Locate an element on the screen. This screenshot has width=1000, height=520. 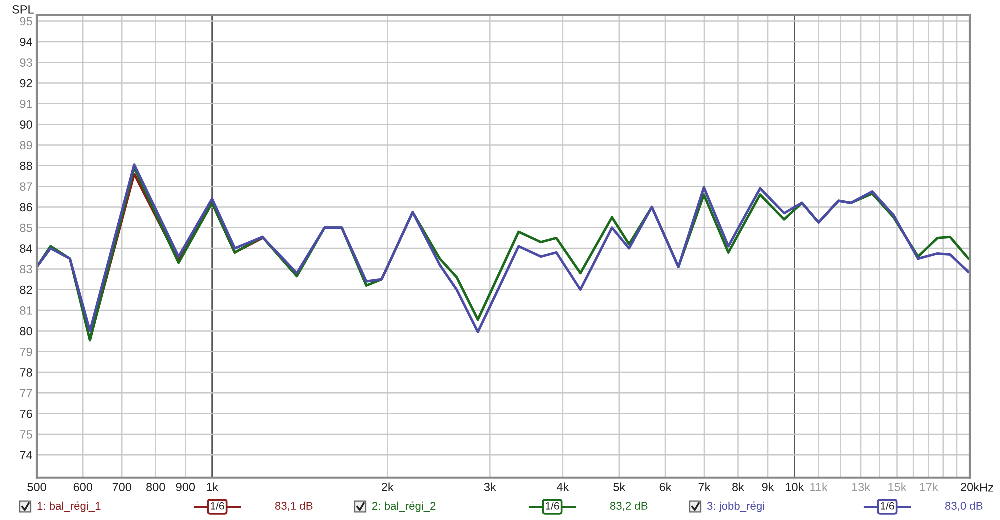
x-tick-label: 10k is located at coordinates (795, 487).